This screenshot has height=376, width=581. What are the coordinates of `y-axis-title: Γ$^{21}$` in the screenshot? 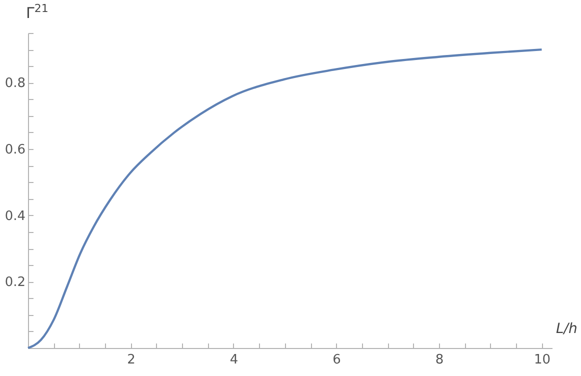 It's located at (37, 12).